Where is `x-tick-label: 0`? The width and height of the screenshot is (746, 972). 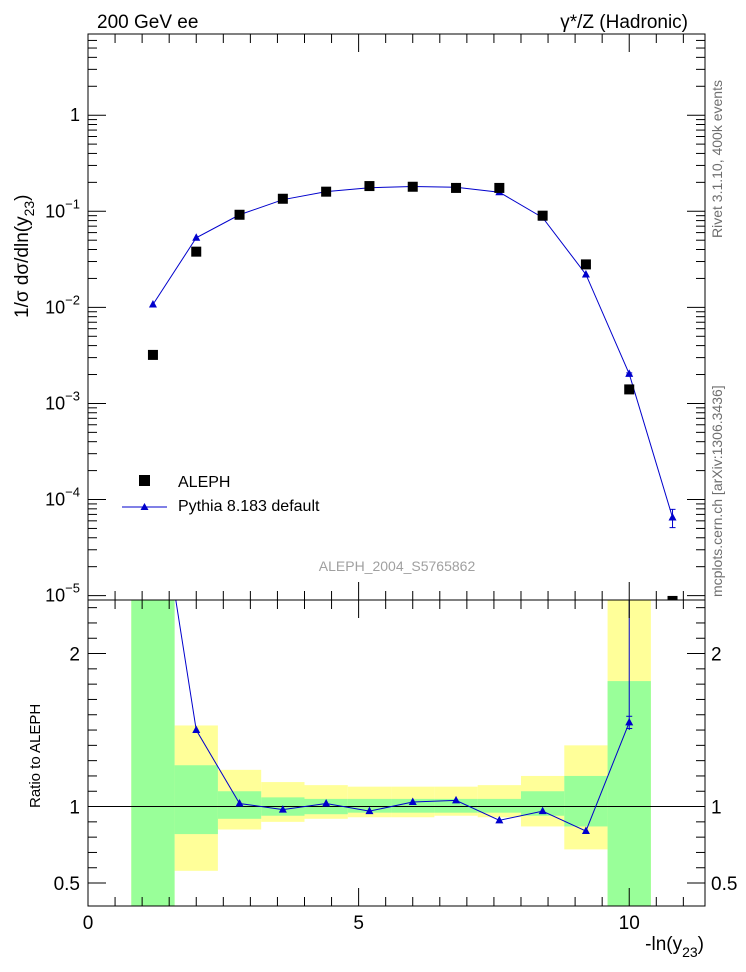 x-tick-label: 0 is located at coordinates (88, 923).